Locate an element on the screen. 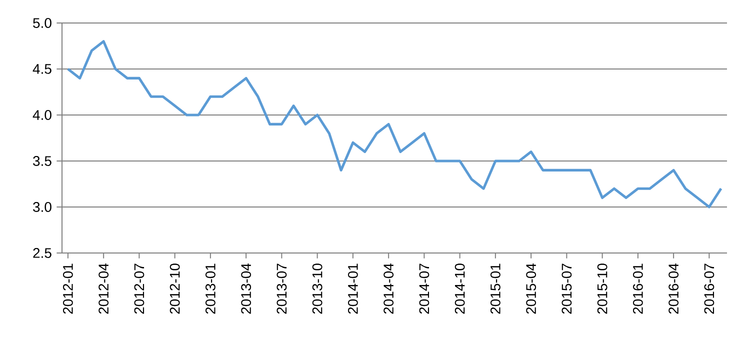 The height and width of the screenshot is (349, 750). x-tick-label: 2014-10 is located at coordinates (459, 289).